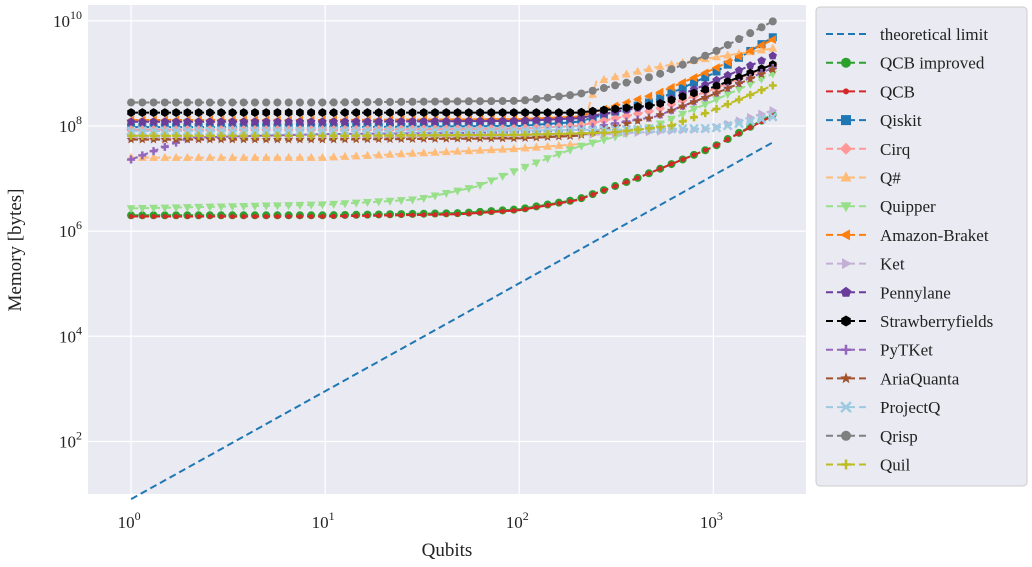 This screenshot has height=567, width=1032. I want to click on series-line, so click(452, 124).